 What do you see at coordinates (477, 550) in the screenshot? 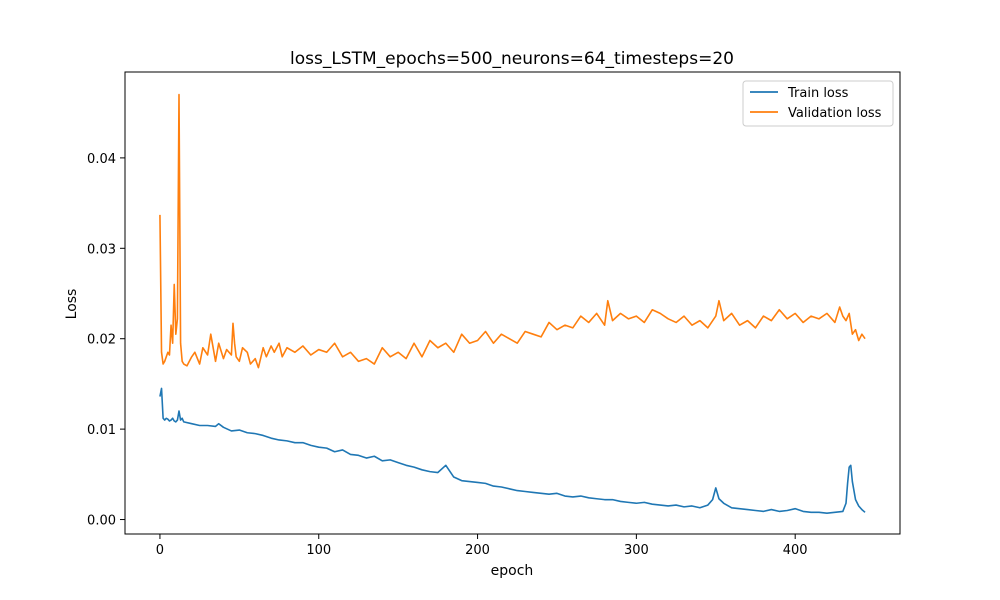
I see `x-tick-label: 200` at bounding box center [477, 550].